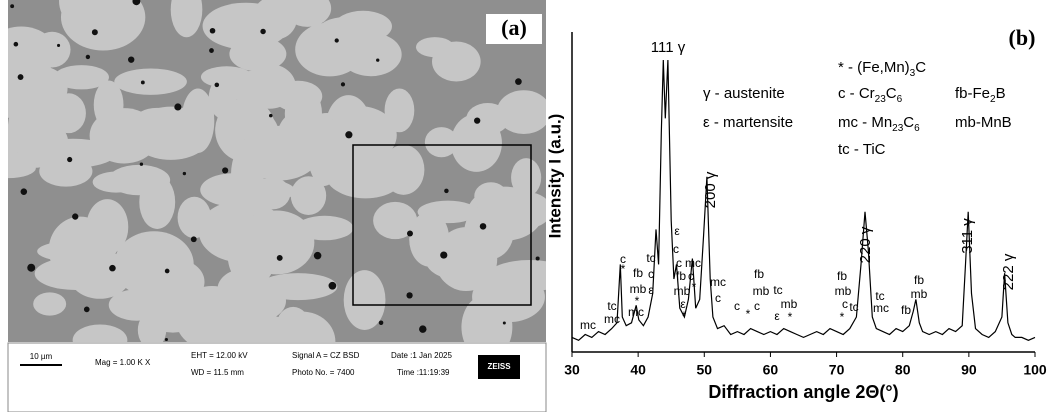 This screenshot has width=1061, height=412. I want to click on x-tick-label: 90, so click(969, 370).